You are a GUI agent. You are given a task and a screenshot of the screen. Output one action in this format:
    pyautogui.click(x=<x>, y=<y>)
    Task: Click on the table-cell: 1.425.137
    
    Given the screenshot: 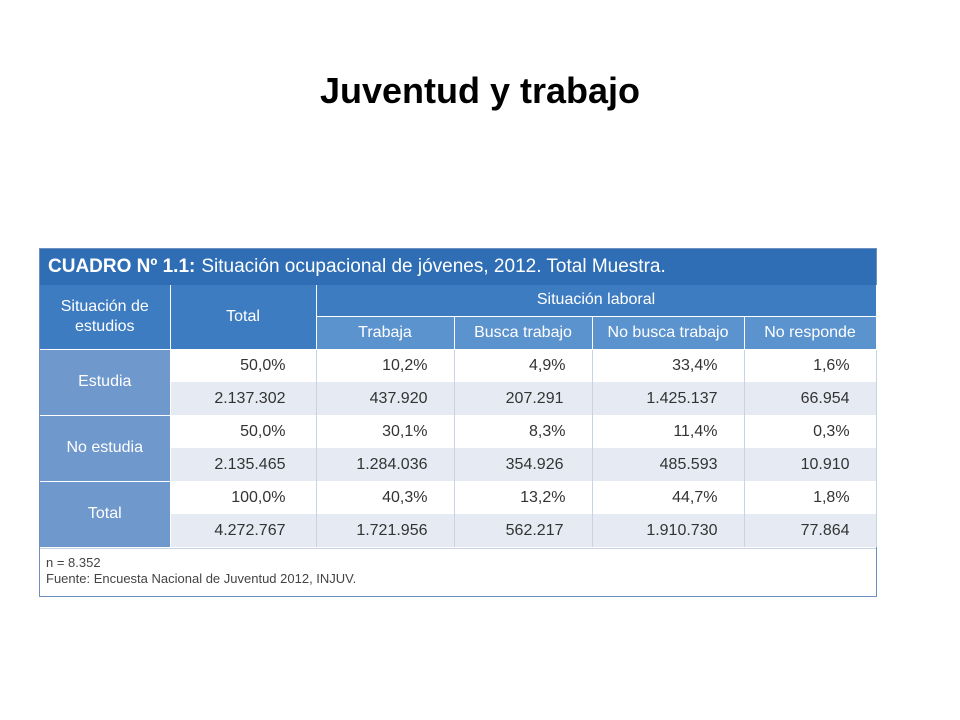 What is the action you would take?
    pyautogui.click(x=668, y=398)
    